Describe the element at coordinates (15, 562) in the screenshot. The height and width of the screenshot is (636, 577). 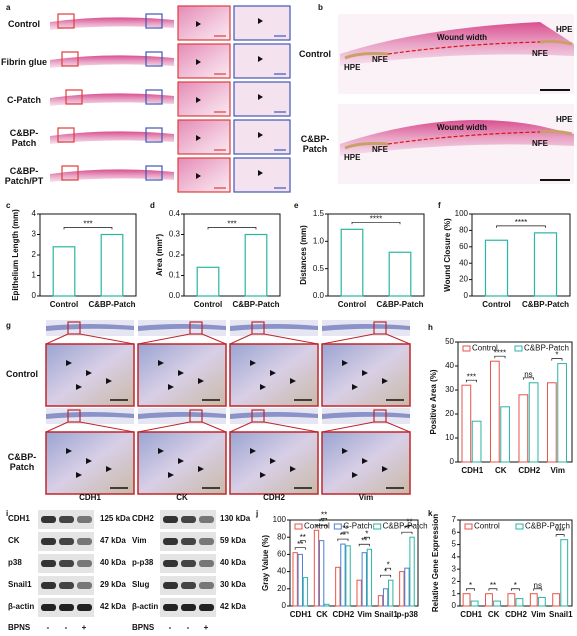
I see `protein-label: p38` at that location.